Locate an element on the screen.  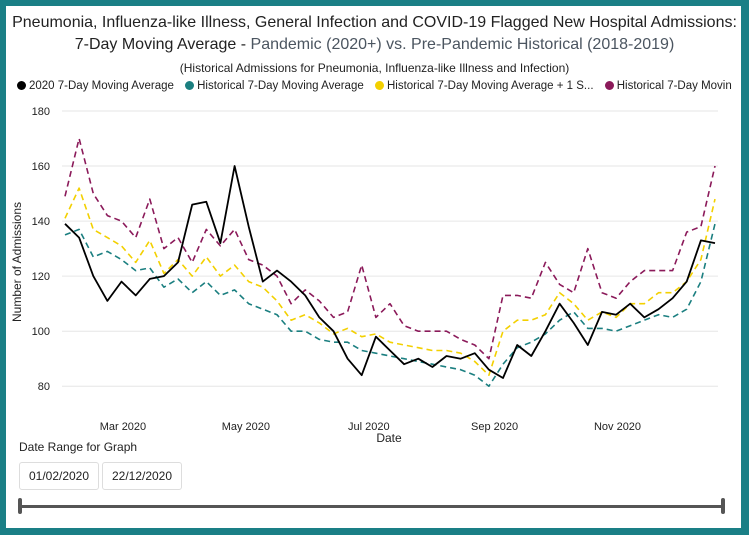
legend-label: Historical 7-Day Moving Average is located at coordinates (280, 86).